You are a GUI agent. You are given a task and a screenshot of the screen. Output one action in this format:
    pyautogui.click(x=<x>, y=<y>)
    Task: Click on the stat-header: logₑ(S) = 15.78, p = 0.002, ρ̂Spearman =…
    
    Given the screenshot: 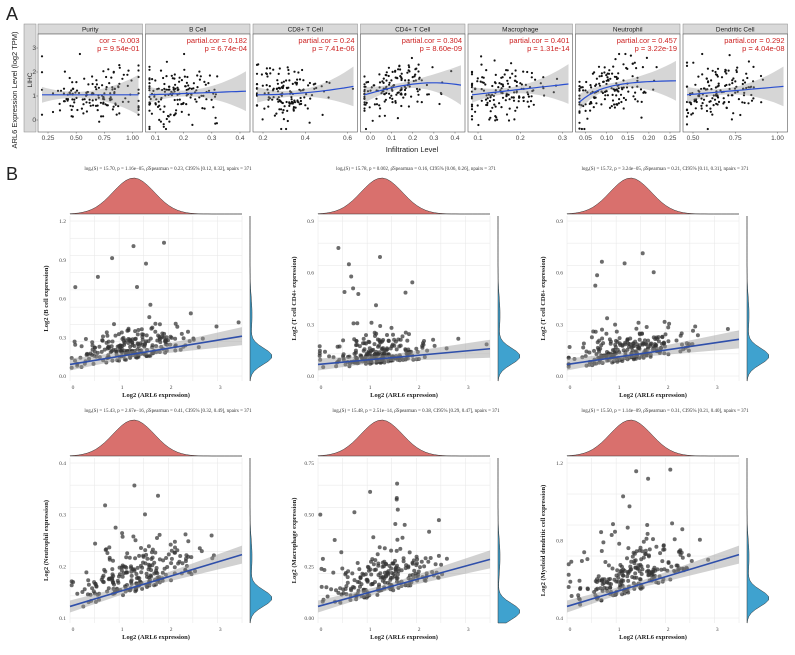 What is the action you would take?
    pyautogui.click(x=416, y=169)
    